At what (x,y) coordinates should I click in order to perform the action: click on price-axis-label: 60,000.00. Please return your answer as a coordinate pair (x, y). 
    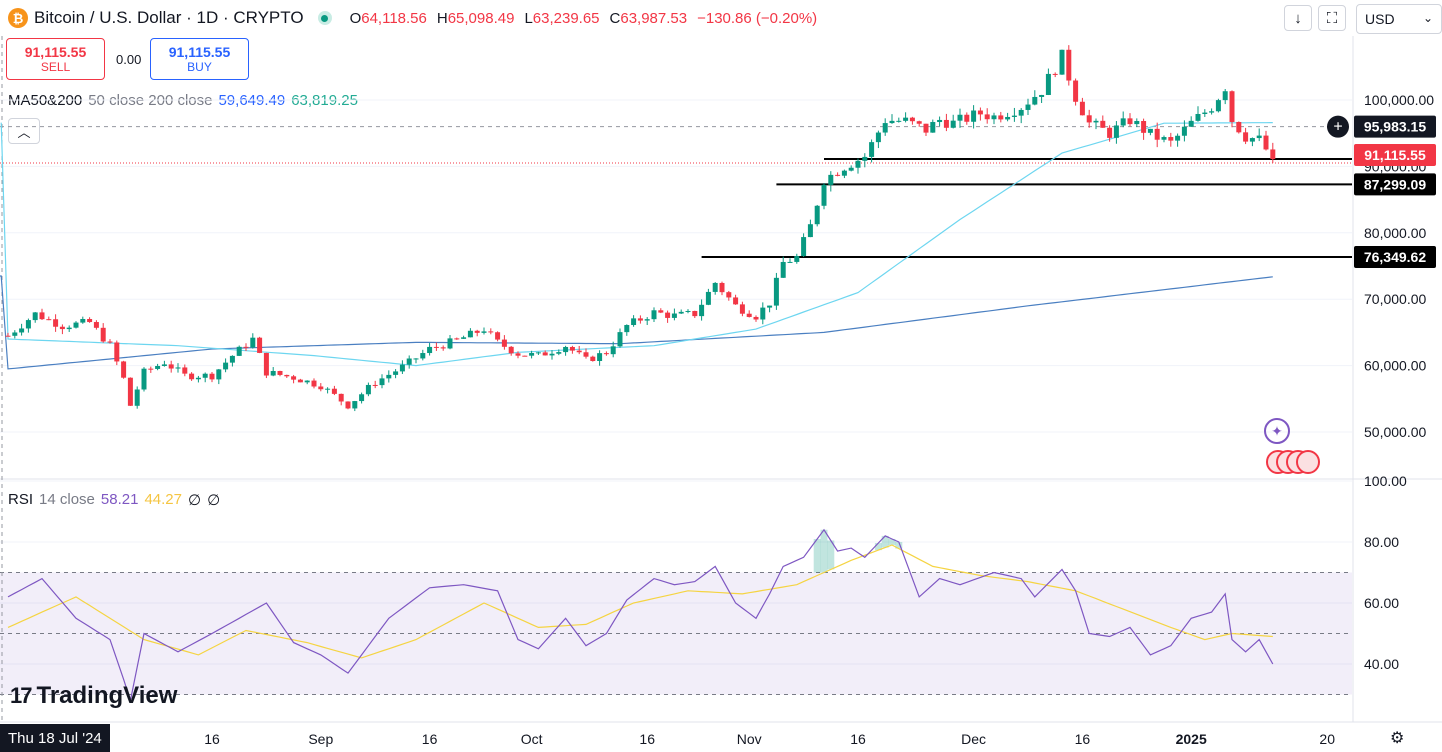
    Looking at the image, I should click on (1395, 366).